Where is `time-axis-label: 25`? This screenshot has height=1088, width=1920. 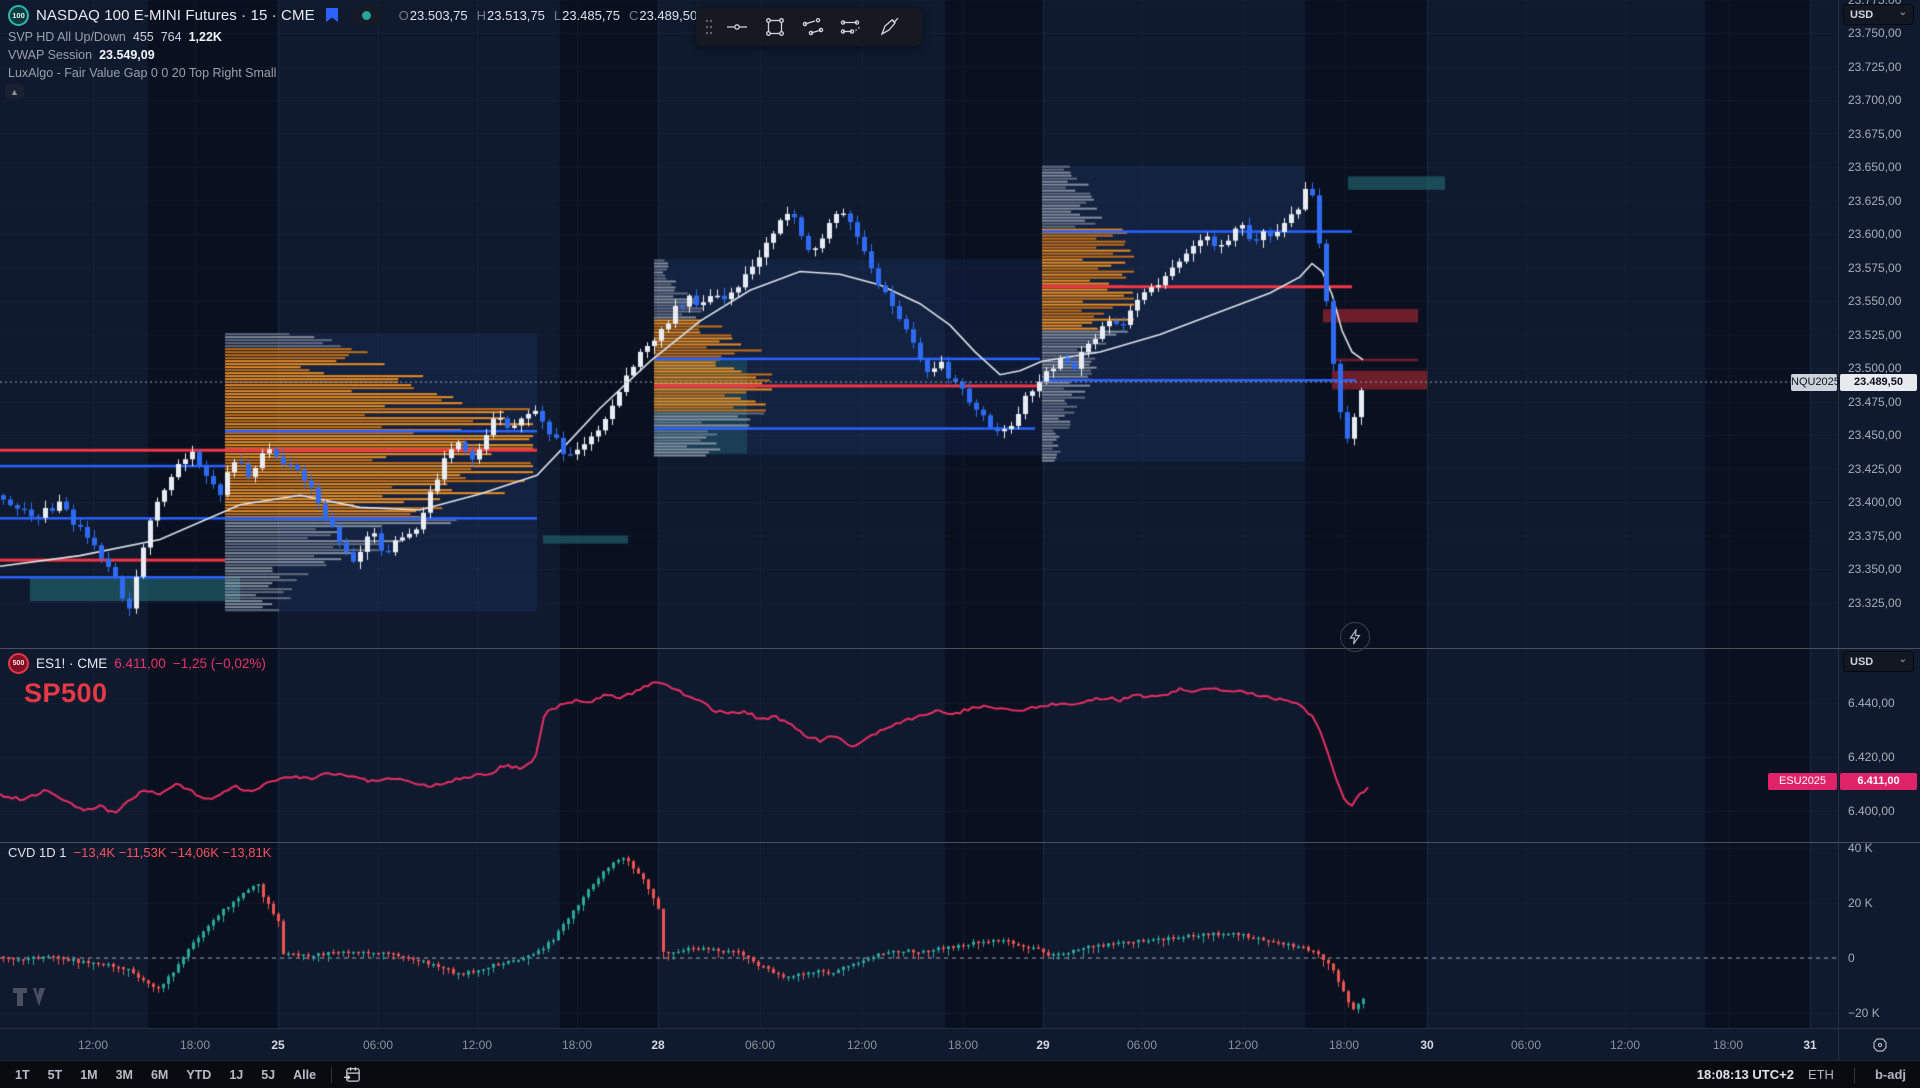
time-axis-label: 25 is located at coordinates (278, 1045).